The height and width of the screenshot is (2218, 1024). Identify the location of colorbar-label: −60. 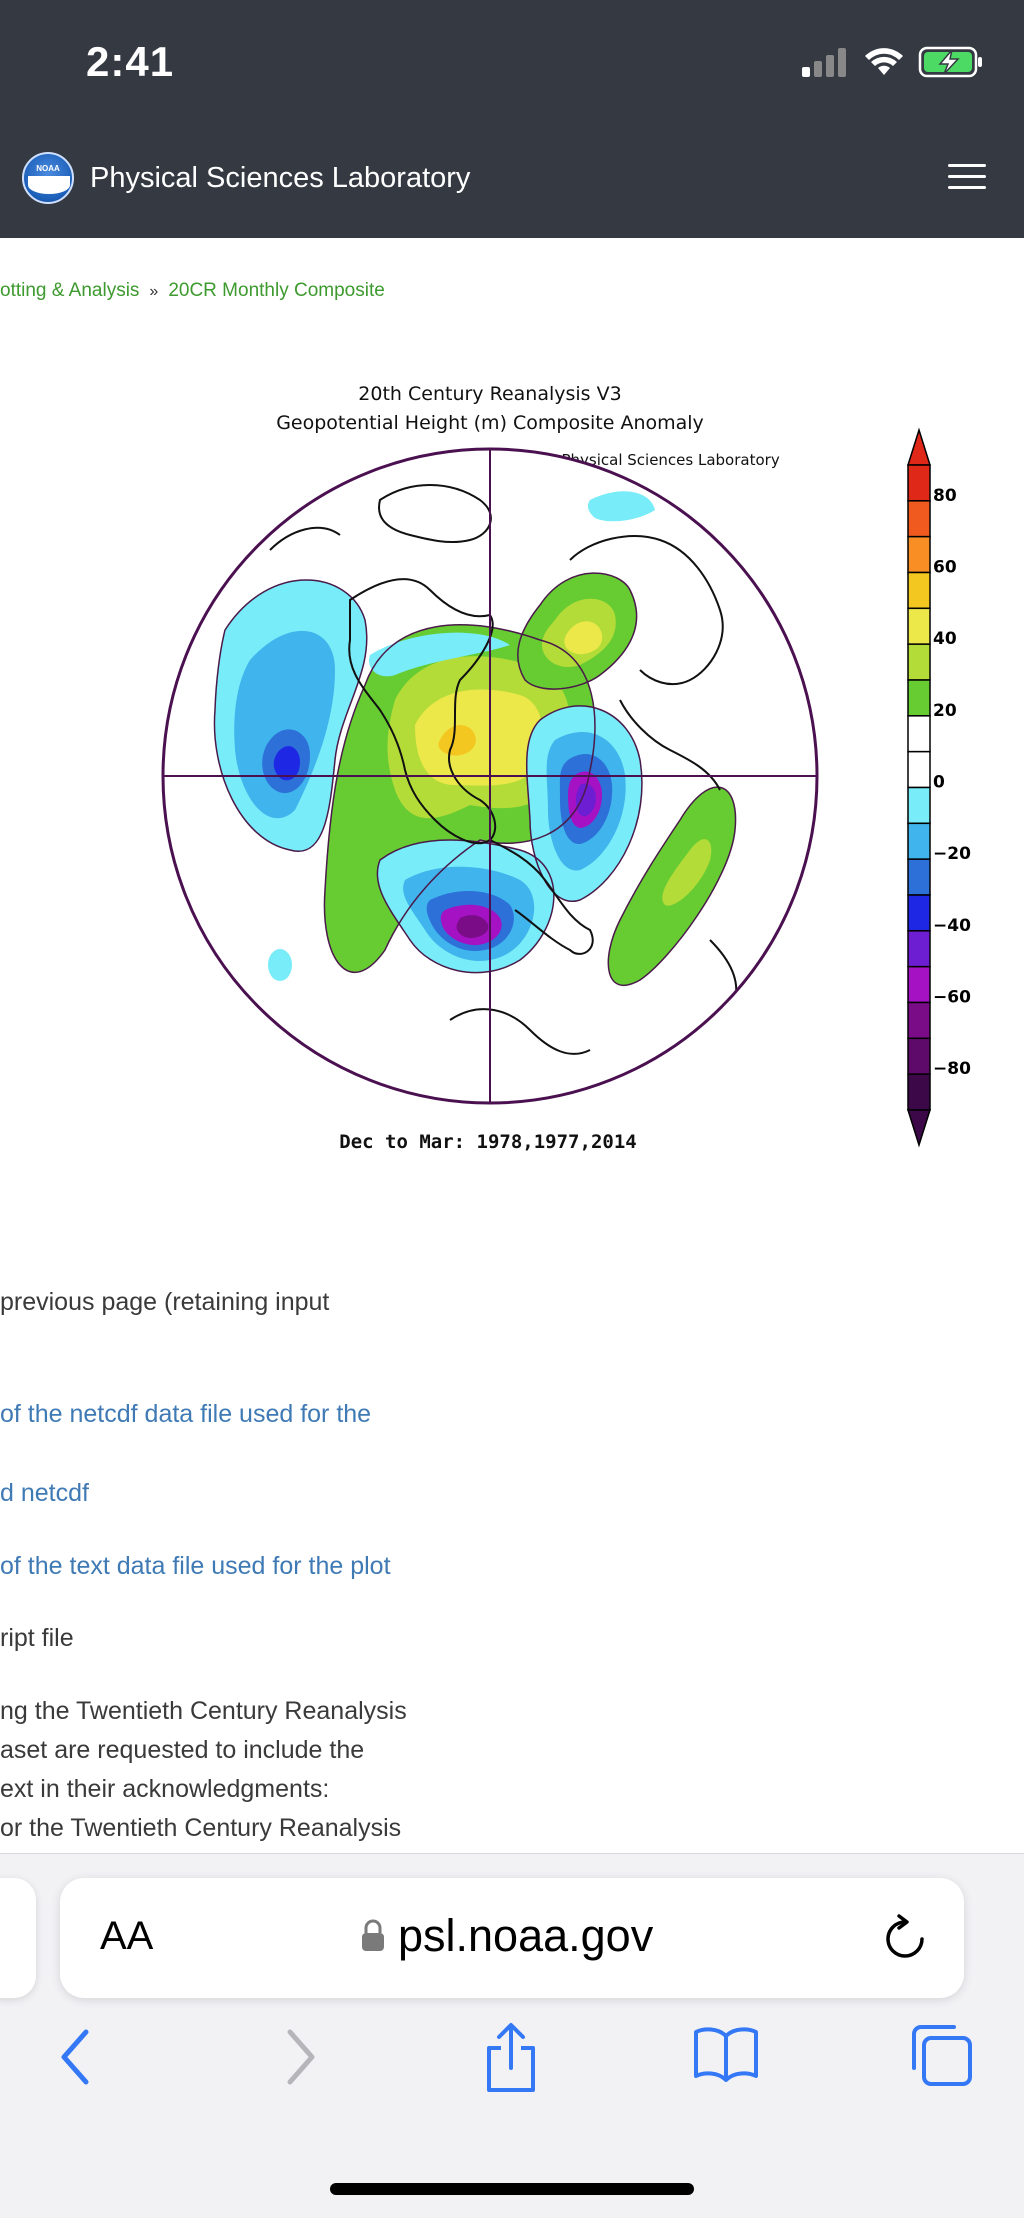
(952, 998).